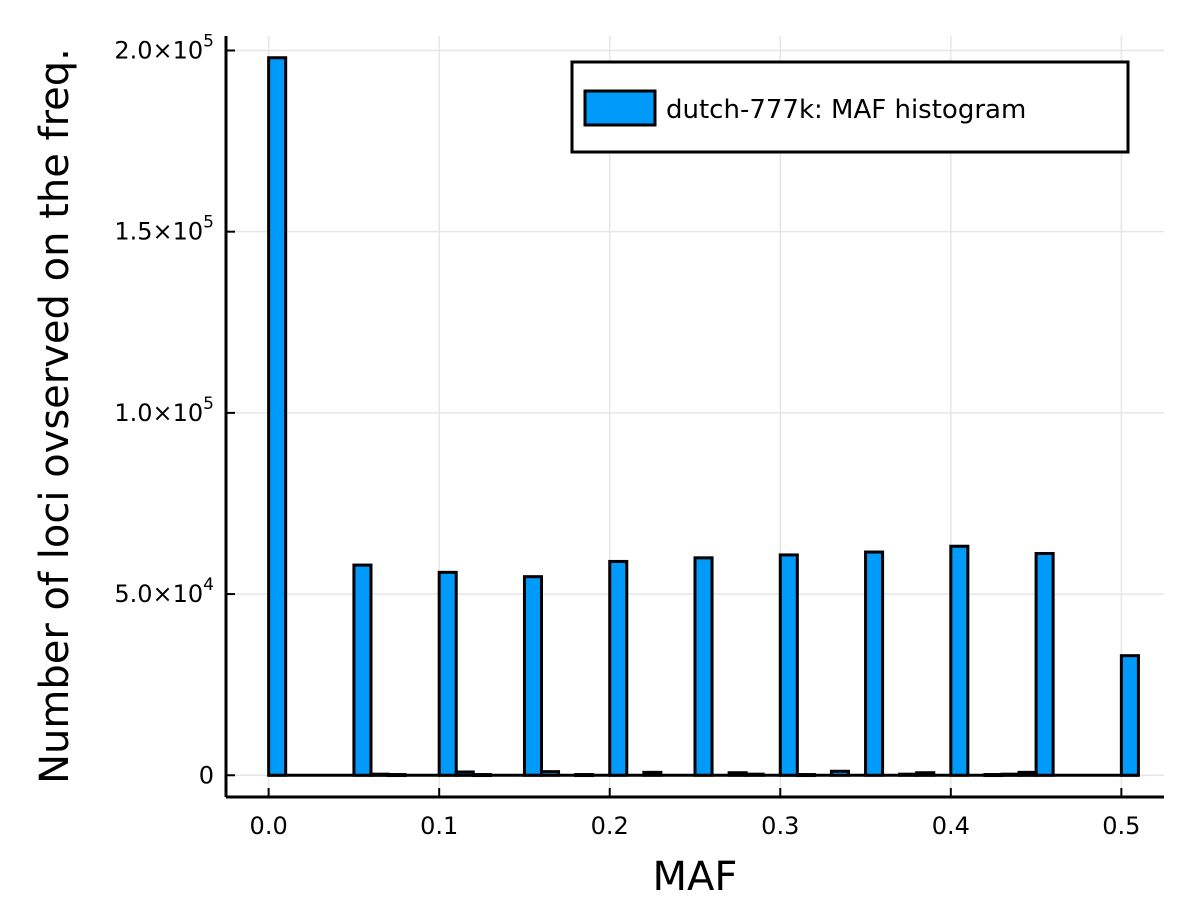 The image size is (1200, 900). Describe the element at coordinates (158, 413) in the screenshot. I see `y-tick-mantissa: 1.0×10` at that location.